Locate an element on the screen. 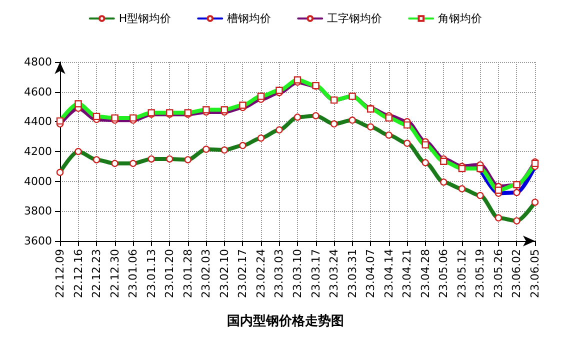  x-tick-label: 23.06.05 is located at coordinates (535, 273).